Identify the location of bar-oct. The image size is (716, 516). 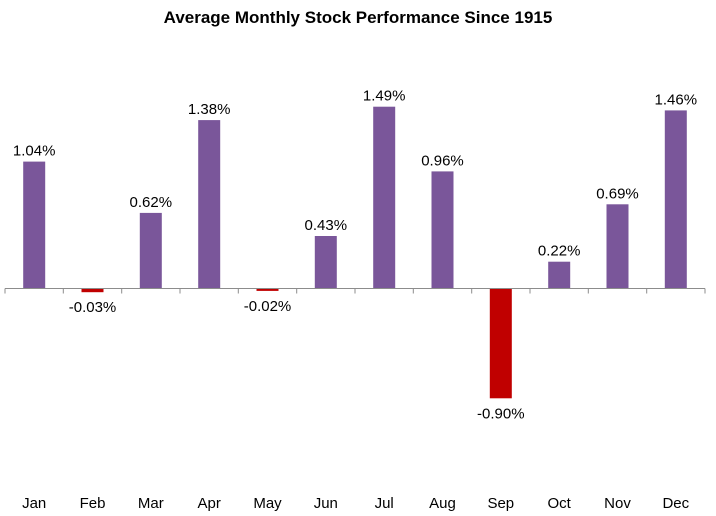
(559, 275).